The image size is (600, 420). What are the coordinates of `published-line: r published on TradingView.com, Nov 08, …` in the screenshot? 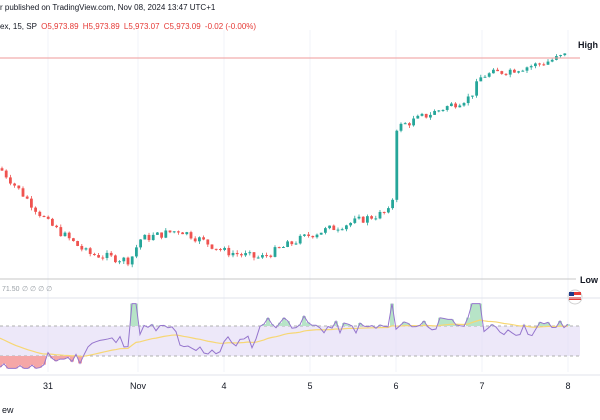 It's located at (107, 7).